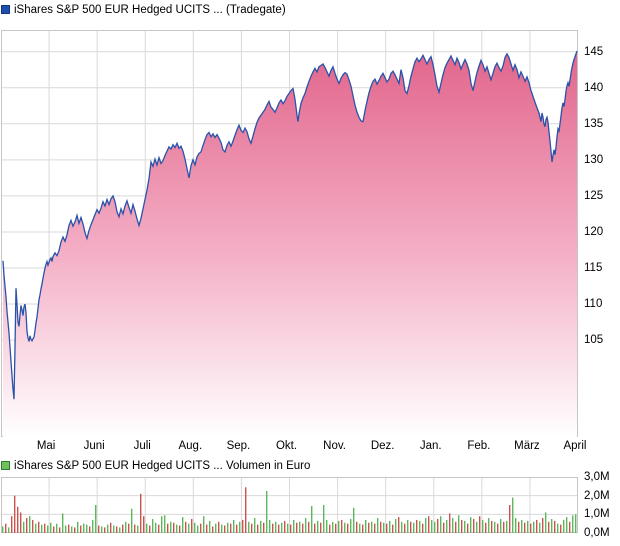 The width and height of the screenshot is (620, 546). Describe the element at coordinates (142, 446) in the screenshot. I see `price-x-tick-label: Juli` at that location.